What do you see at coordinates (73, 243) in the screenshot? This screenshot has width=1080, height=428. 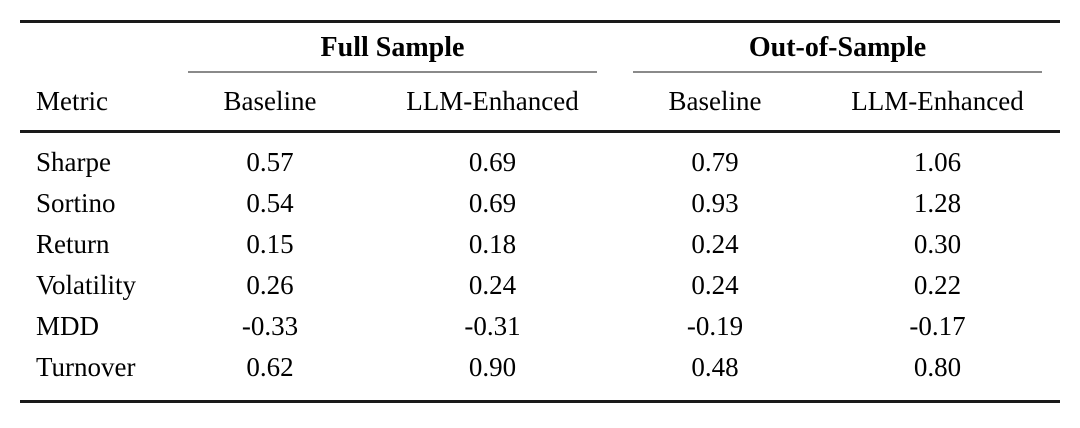 I see `metric-label: Return` at bounding box center [73, 243].